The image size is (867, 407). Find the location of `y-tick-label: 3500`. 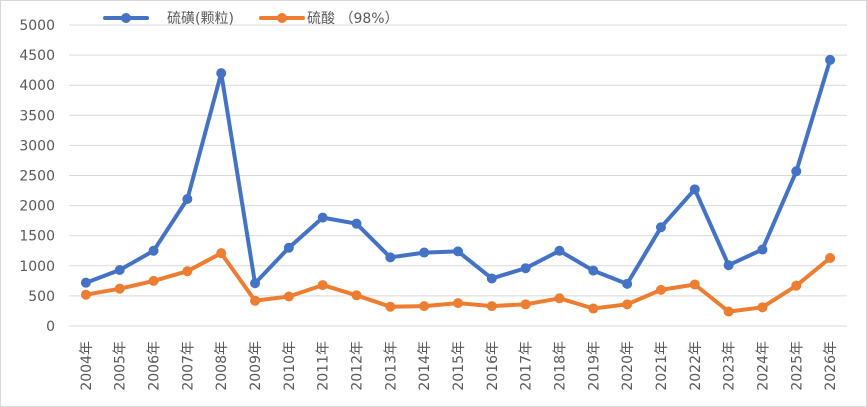

y-tick-label: 3500 is located at coordinates (37, 116).